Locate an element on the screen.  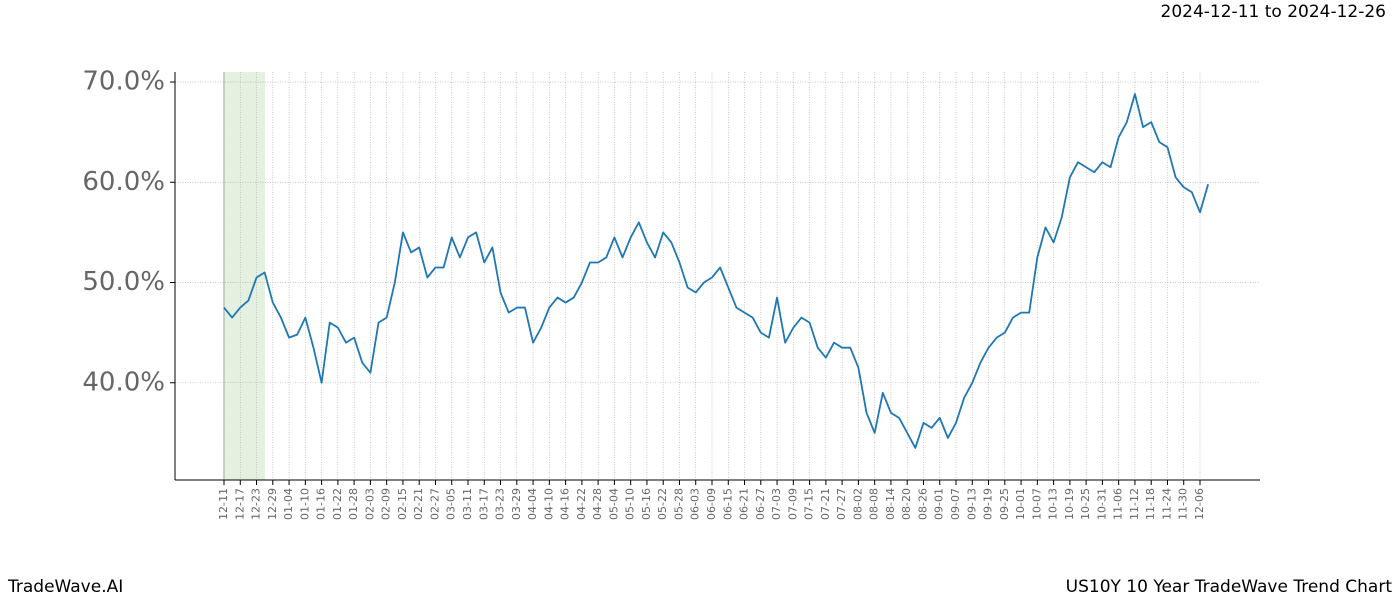
x-tick-label: 05-04 is located at coordinates (613, 504).